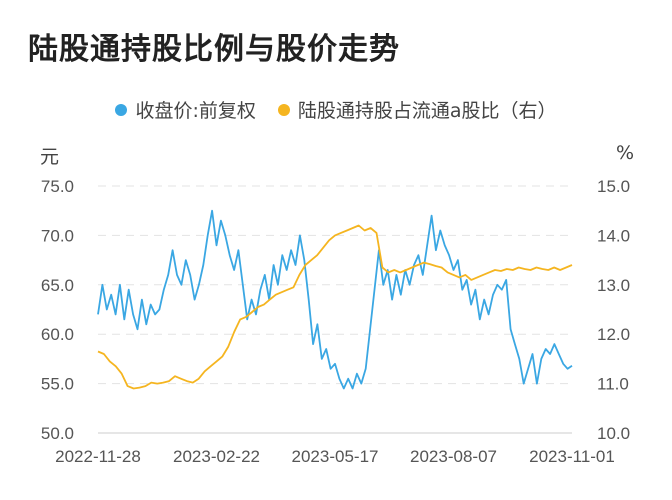  Describe the element at coordinates (613, 334) in the screenshot. I see `y-right-tick-label: 12.0` at that location.